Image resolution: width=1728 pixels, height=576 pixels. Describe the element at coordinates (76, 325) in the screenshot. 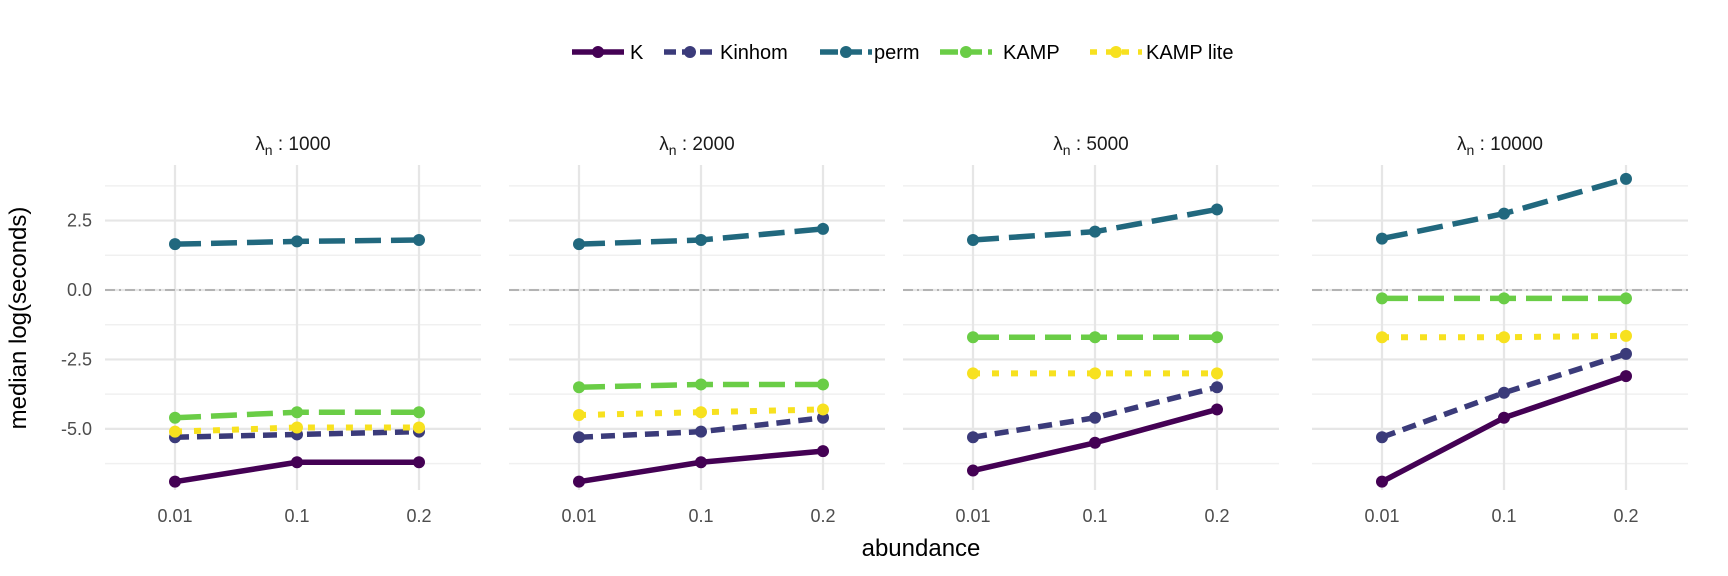

I see `y-axis: 2.5 0.0 -2.5 -5.0` at that location.